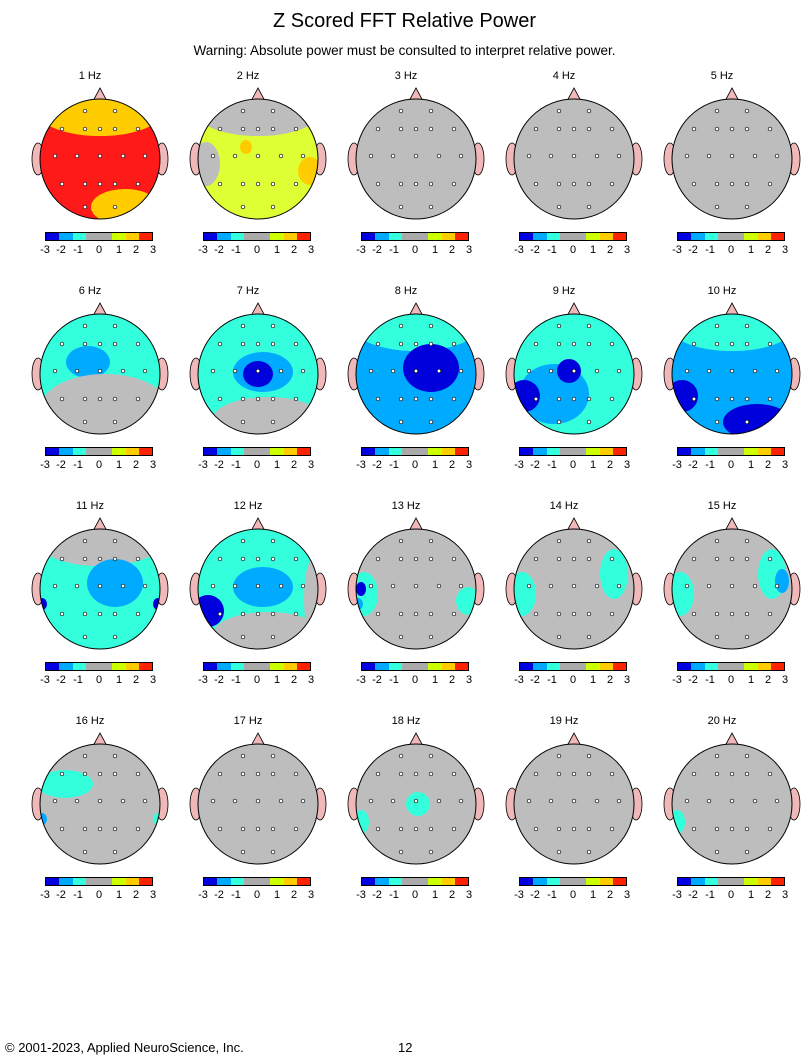  What do you see at coordinates (768, 250) in the screenshot?
I see `colorbar-tick-label: 2` at bounding box center [768, 250].